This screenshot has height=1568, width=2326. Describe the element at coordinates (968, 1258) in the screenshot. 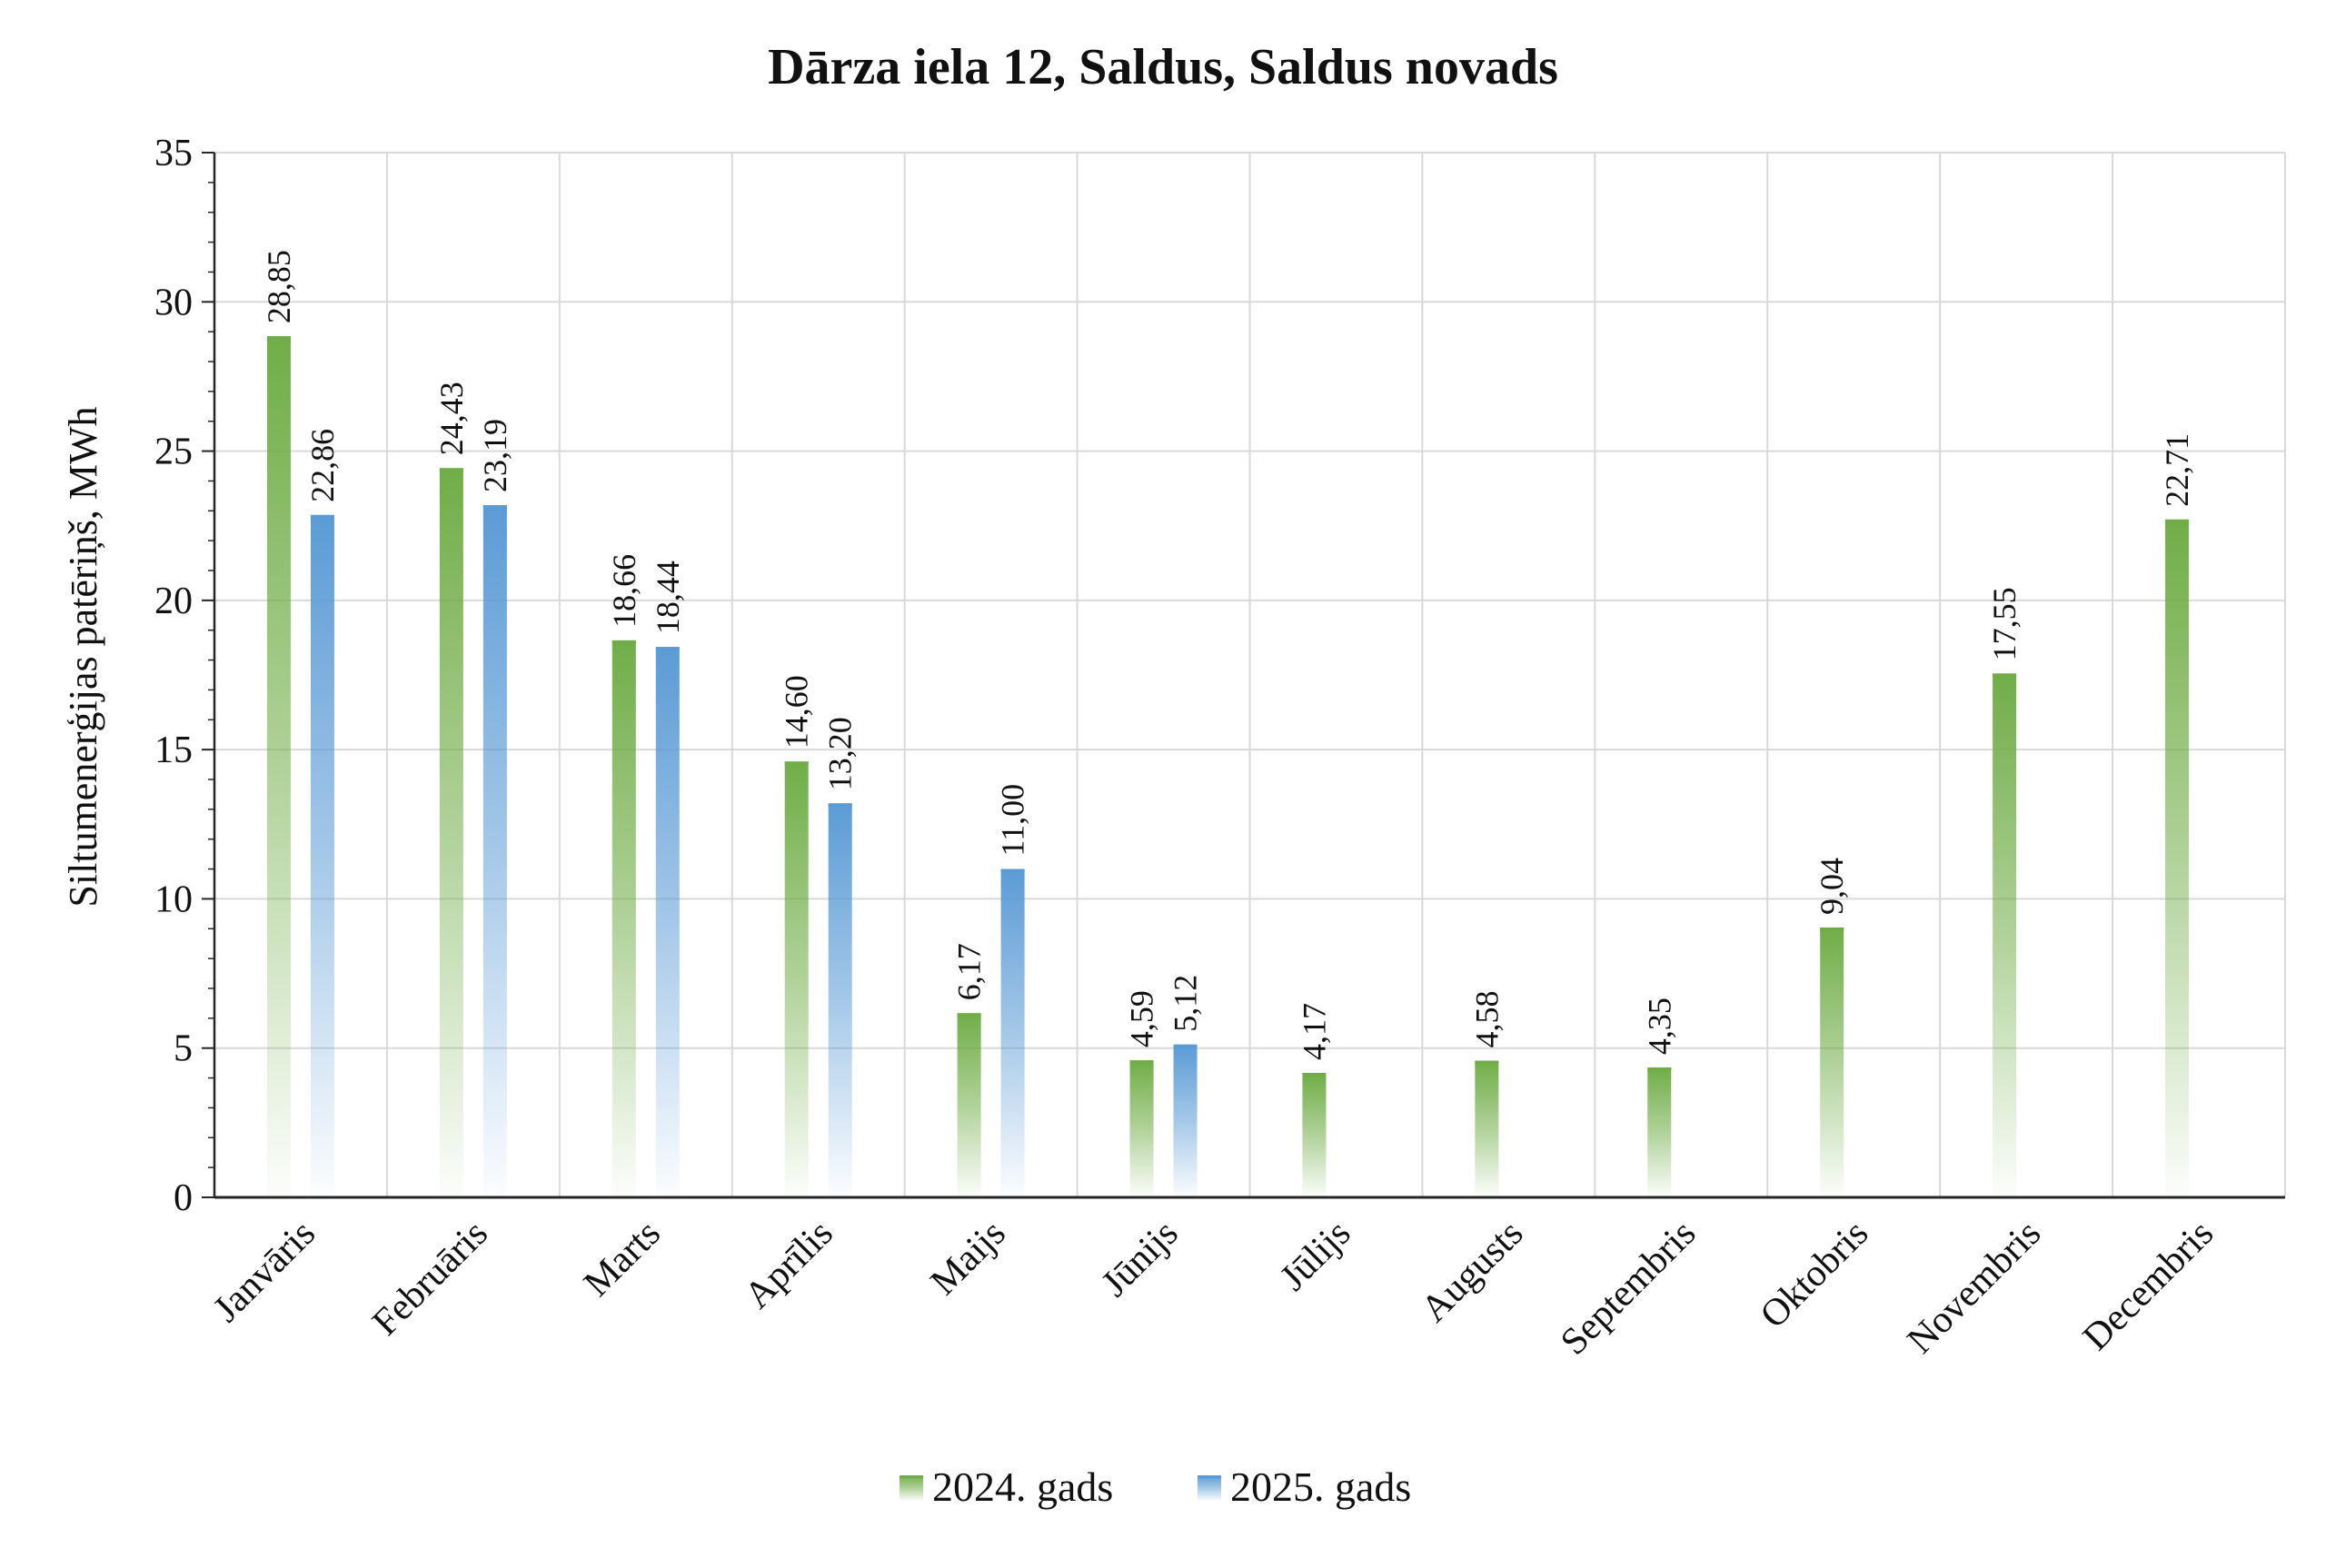

I see `x-tick-label: Maijs` at that location.